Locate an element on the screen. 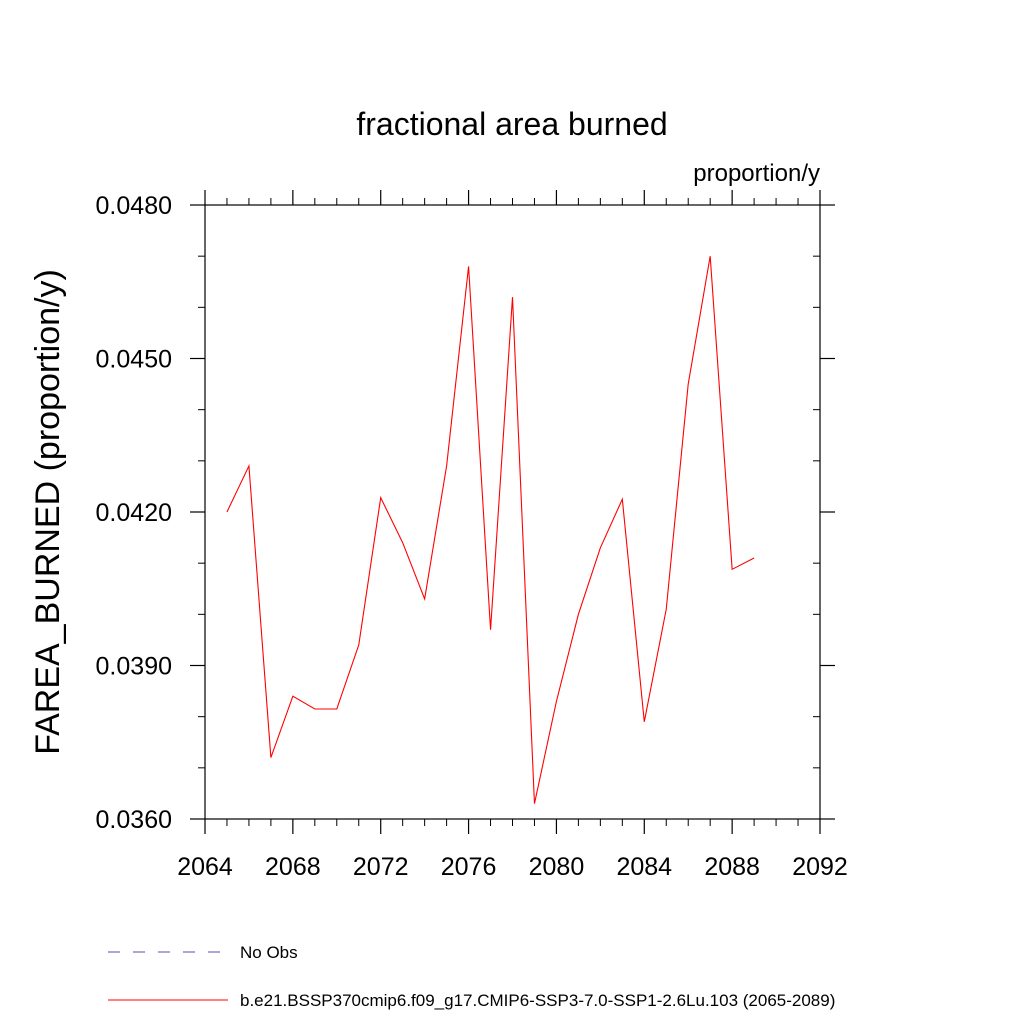  x-tick-label: 2068 is located at coordinates (293, 867).